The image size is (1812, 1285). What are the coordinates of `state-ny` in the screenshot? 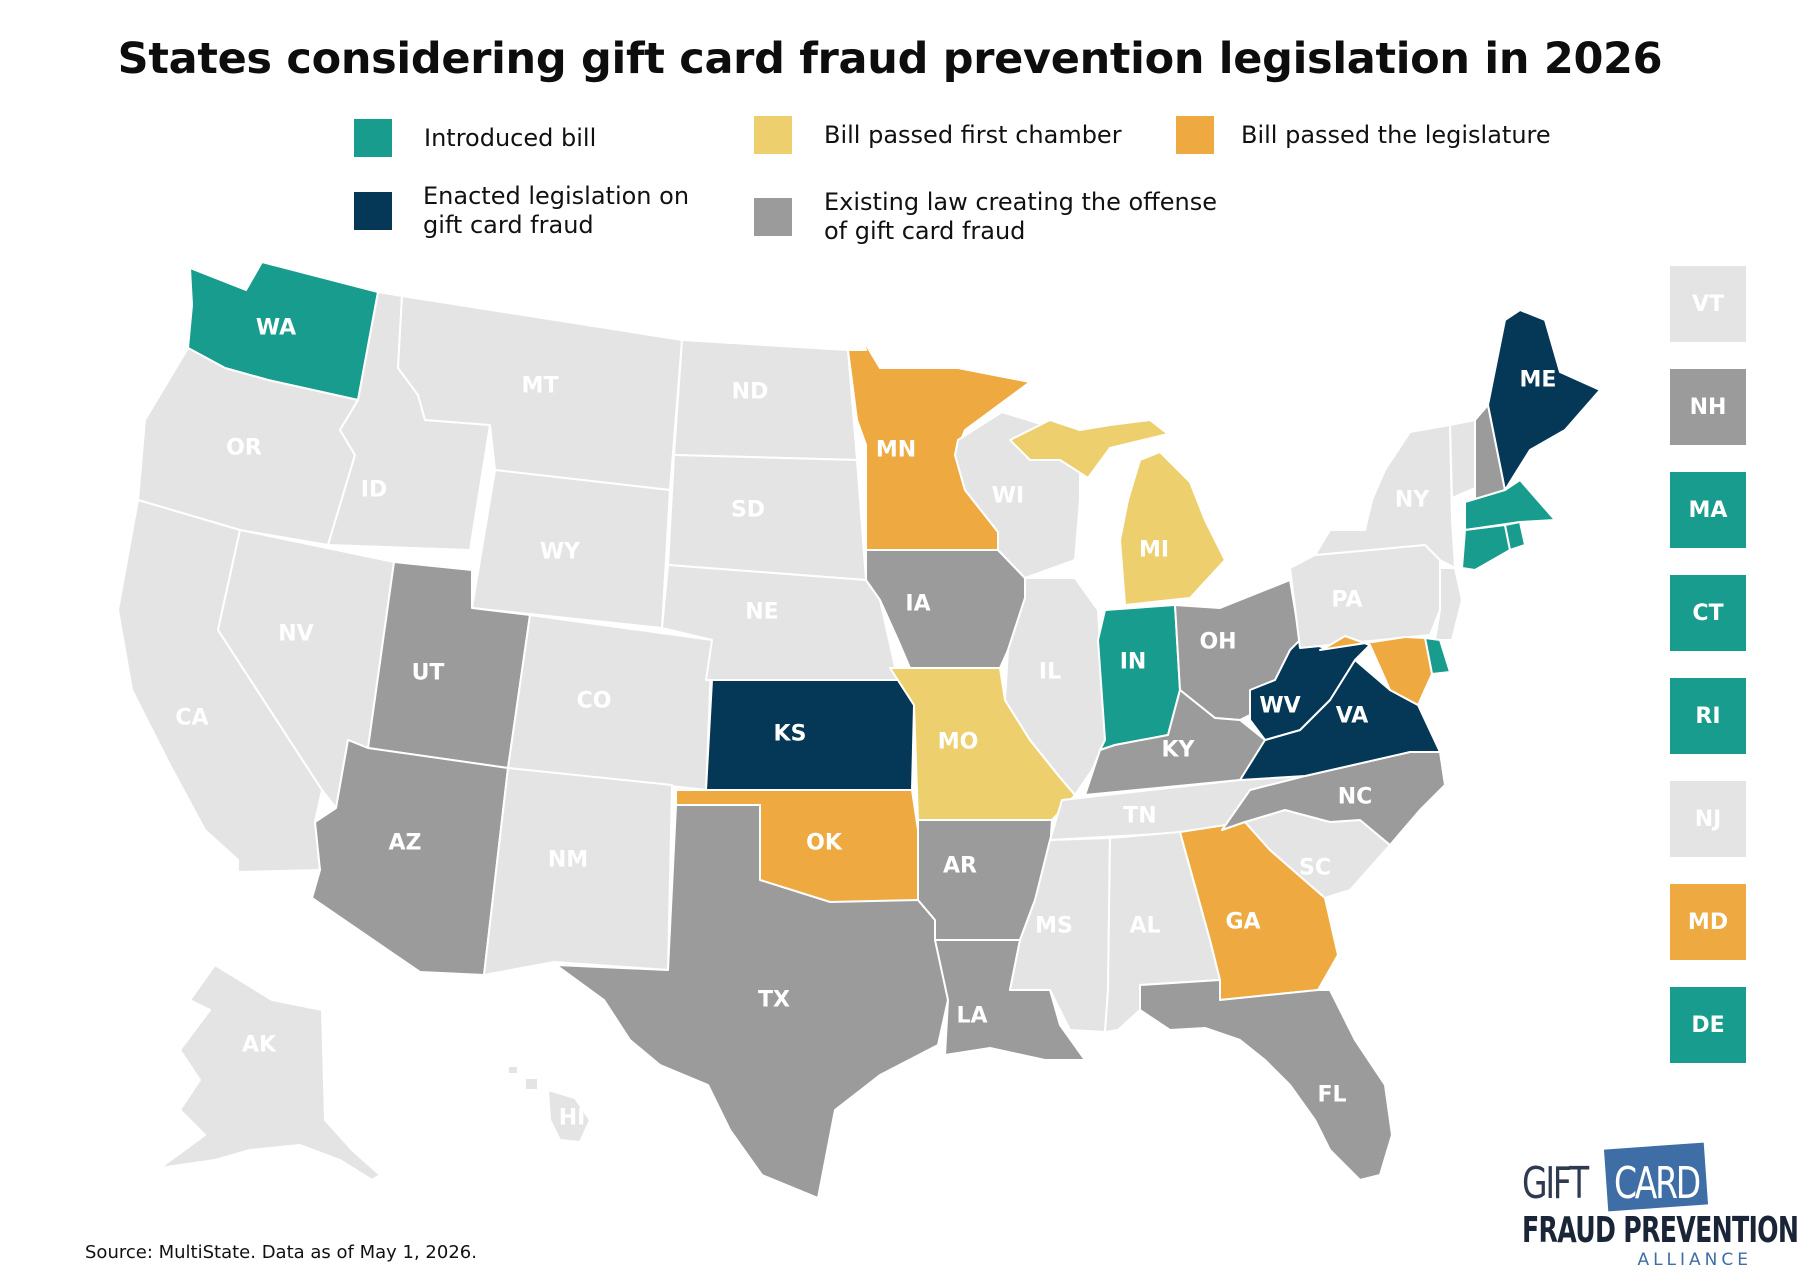 It's located at (1385, 496).